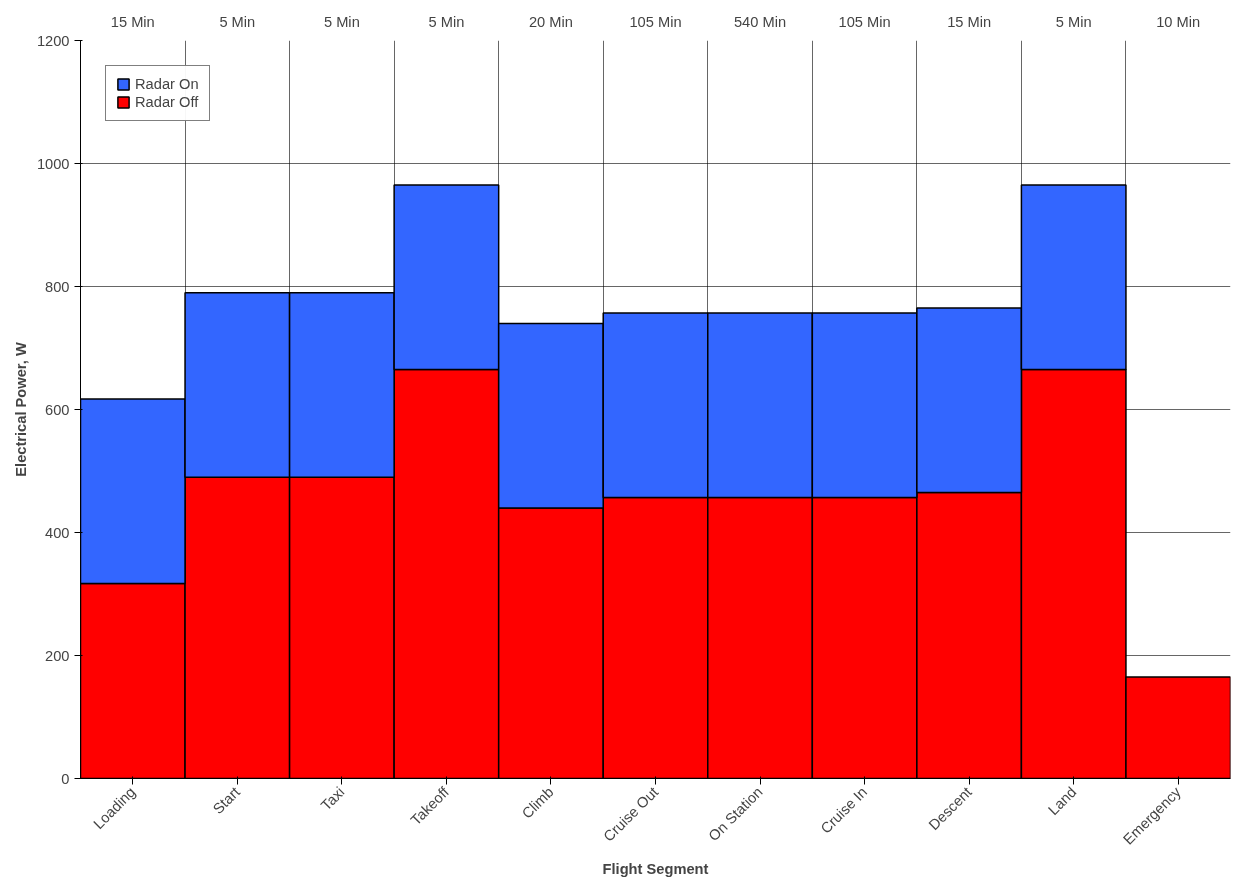 The width and height of the screenshot is (1247, 890). Describe the element at coordinates (57, 655) in the screenshot. I see `y-tick-label: 200` at that location.